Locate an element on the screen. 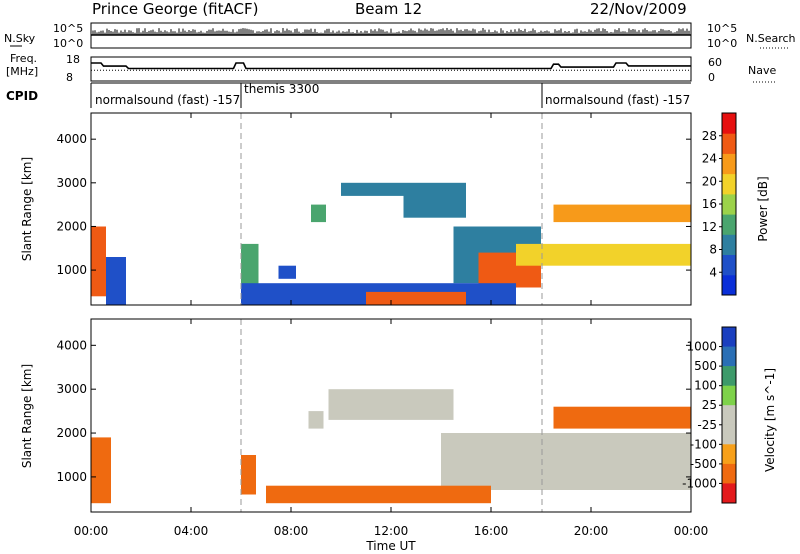 The height and width of the screenshot is (554, 800). power-colorbar-label: 8 is located at coordinates (713, 250).